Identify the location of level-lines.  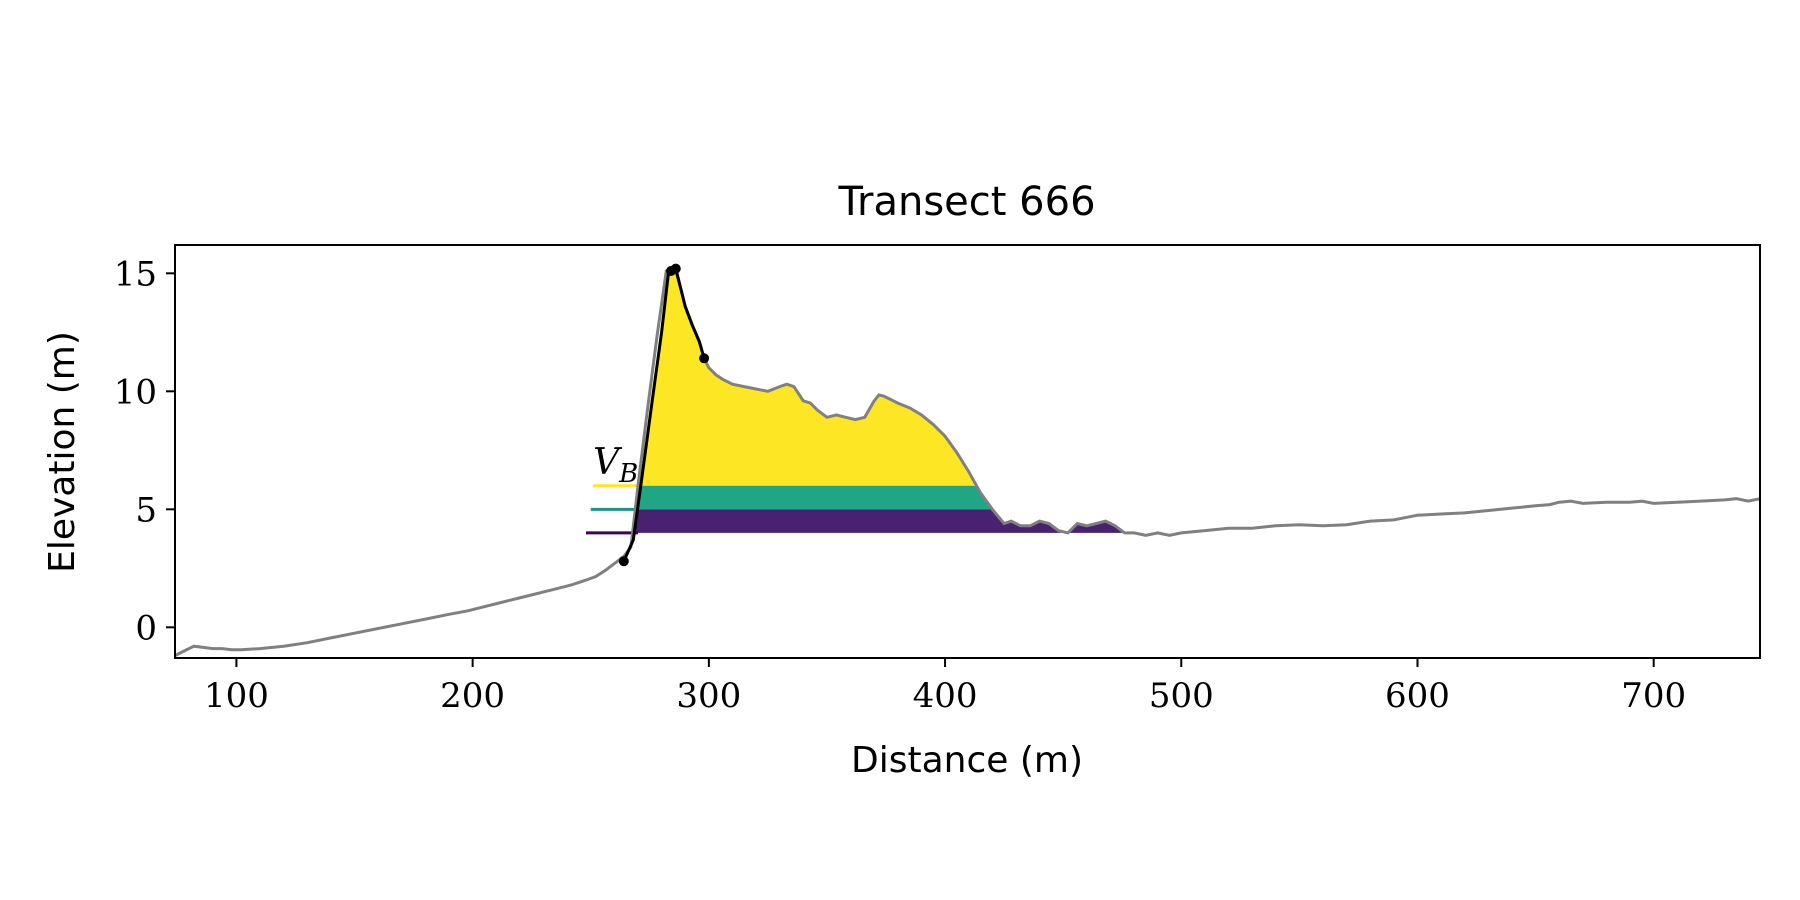
(612, 509).